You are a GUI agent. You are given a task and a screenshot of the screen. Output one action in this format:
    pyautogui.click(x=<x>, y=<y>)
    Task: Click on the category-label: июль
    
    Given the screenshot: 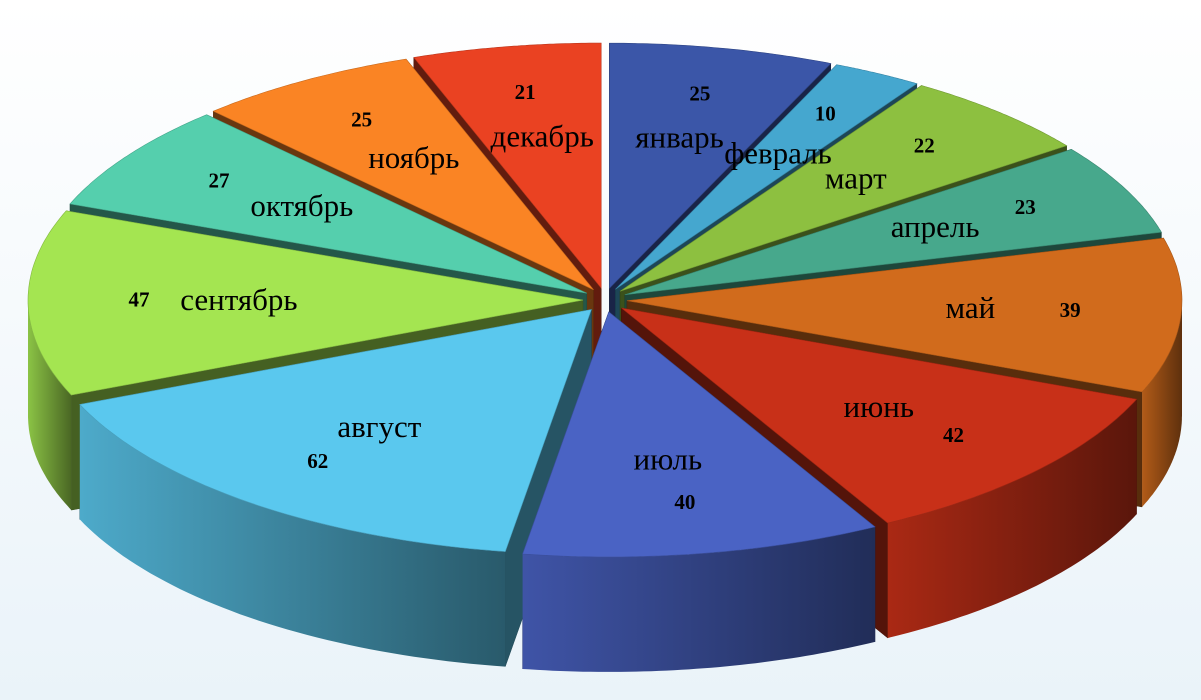 What is the action you would take?
    pyautogui.click(x=668, y=459)
    